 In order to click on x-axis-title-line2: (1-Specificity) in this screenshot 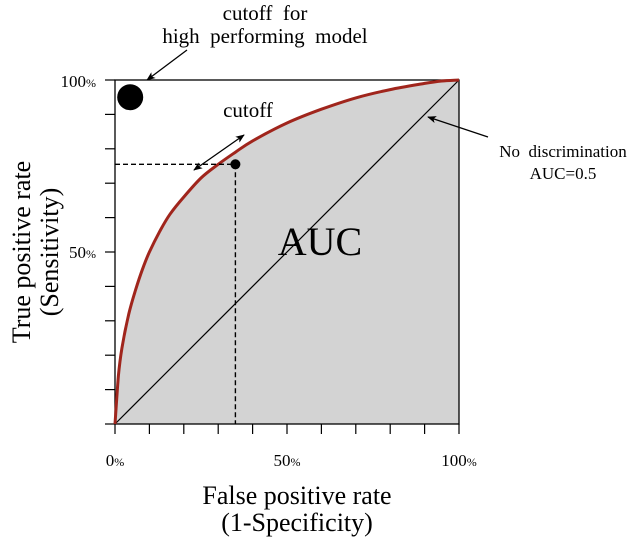, I will do `click(297, 522)`.